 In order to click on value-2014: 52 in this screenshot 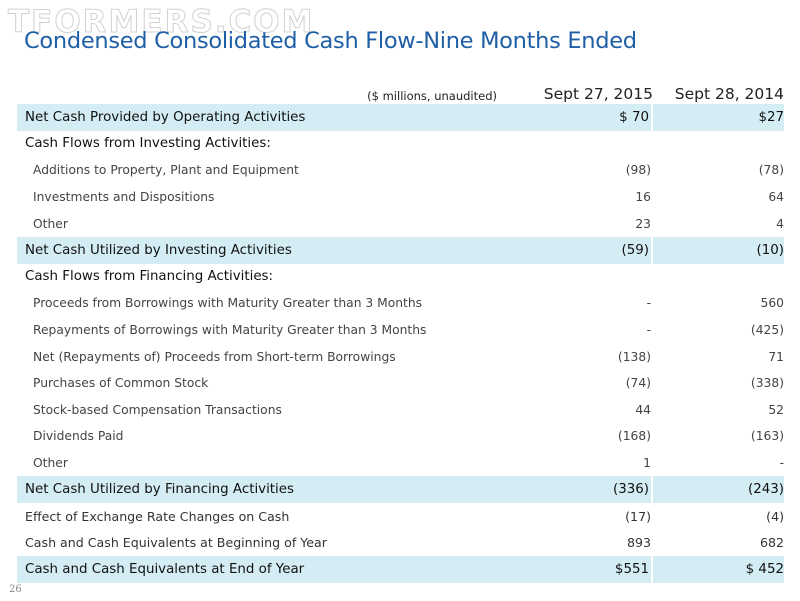, I will do `click(776, 409)`.